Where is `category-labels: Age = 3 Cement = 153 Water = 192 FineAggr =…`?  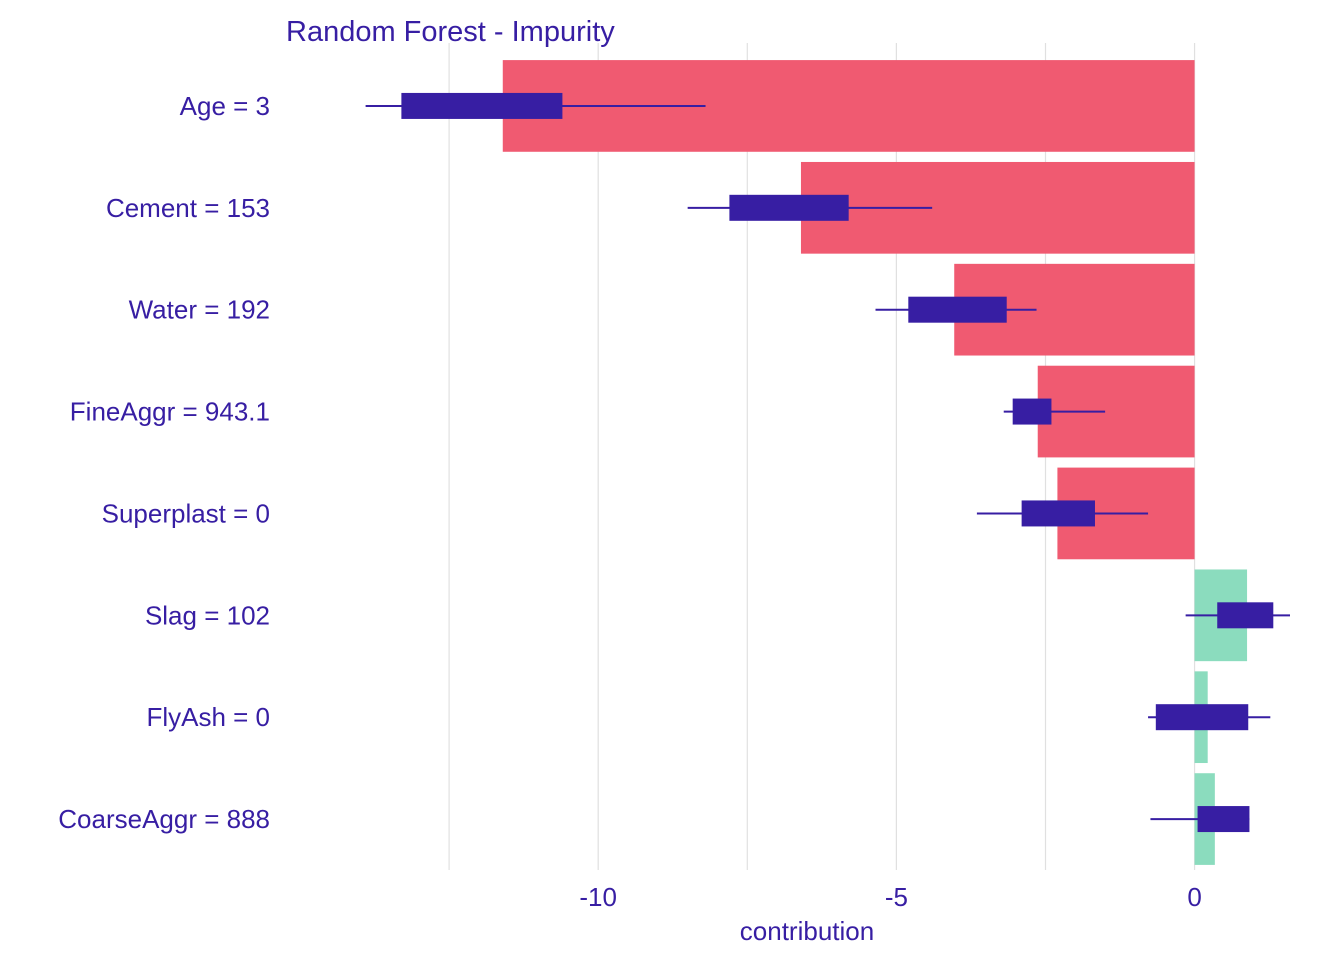
category-labels: Age = 3 Cement = 153 Water = 192 FineAggr =… is located at coordinates (164, 462).